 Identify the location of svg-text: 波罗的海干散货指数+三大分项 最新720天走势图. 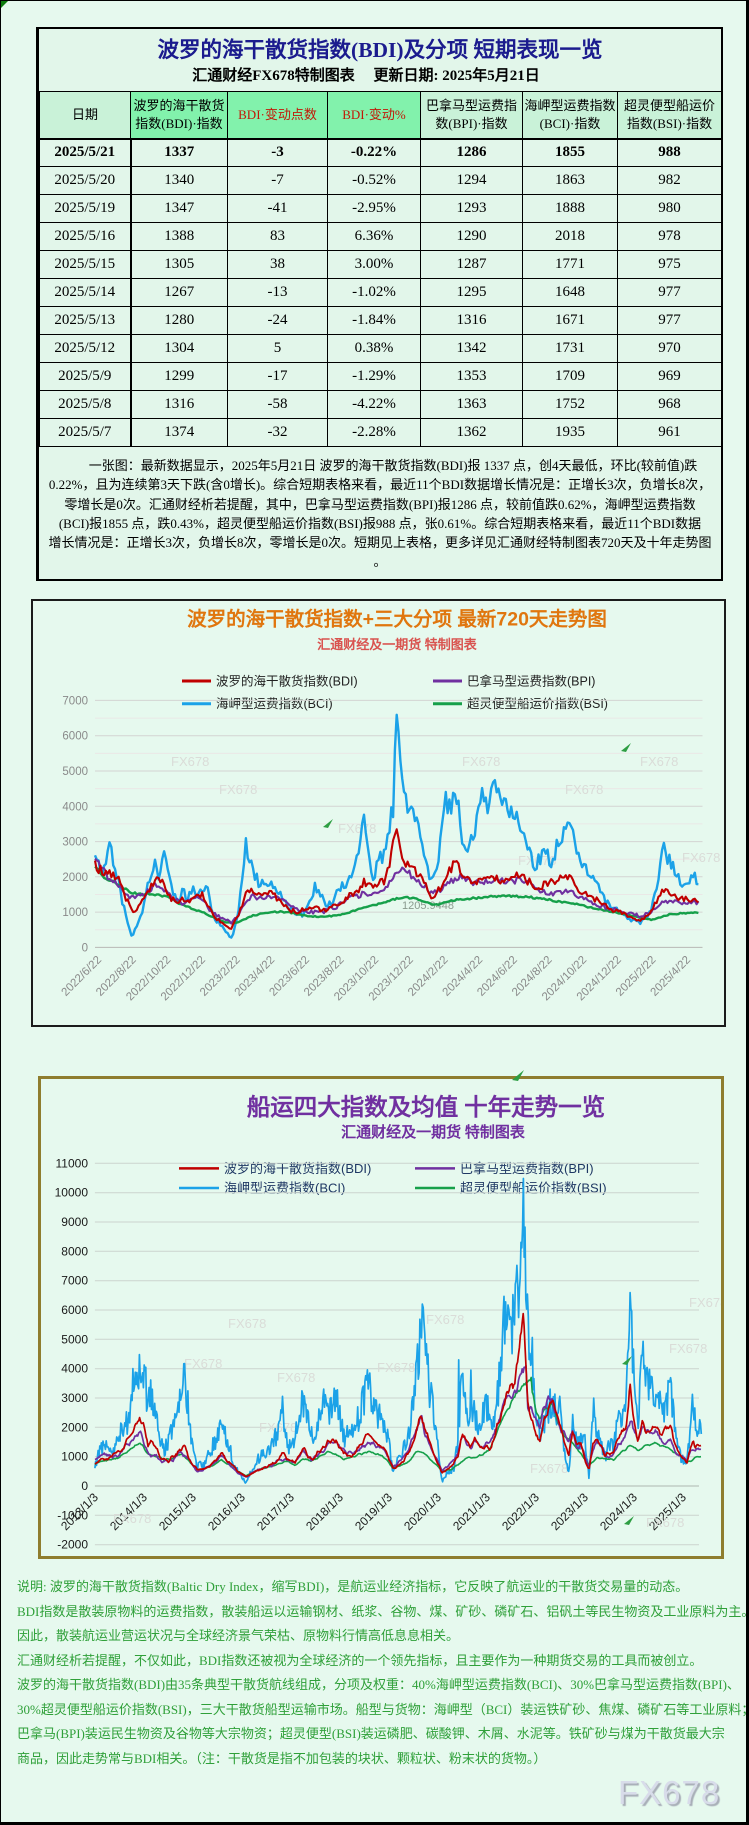
(397, 619).